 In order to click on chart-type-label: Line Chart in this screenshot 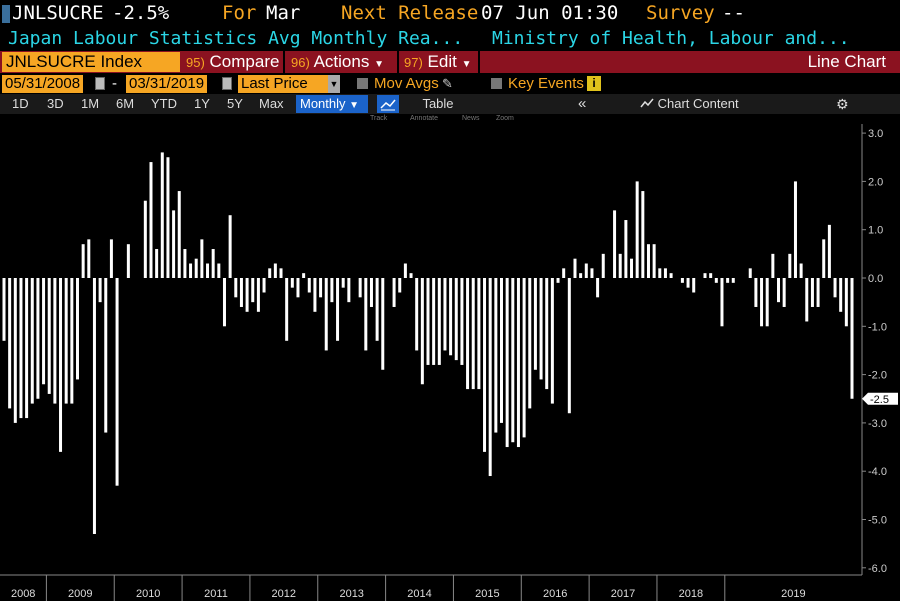, I will do `click(846, 61)`.